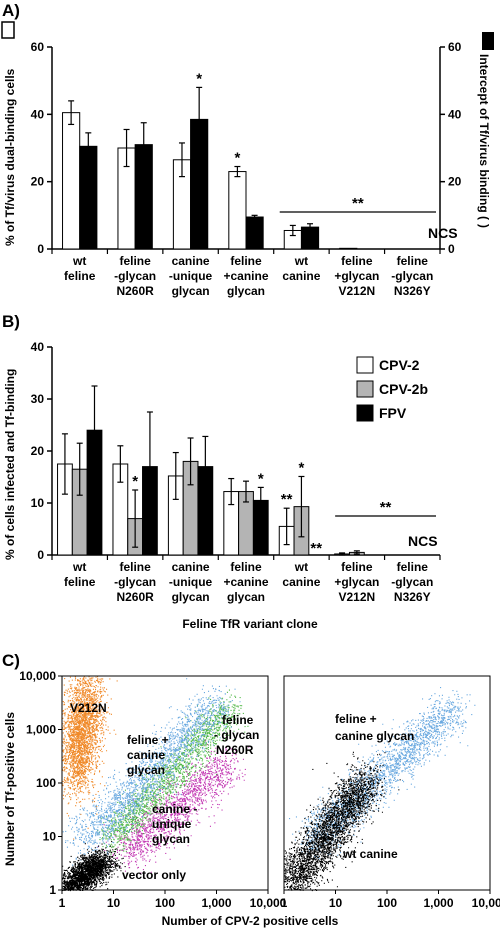  I want to click on panel-a-y2-label-end: ), so click(484, 226).